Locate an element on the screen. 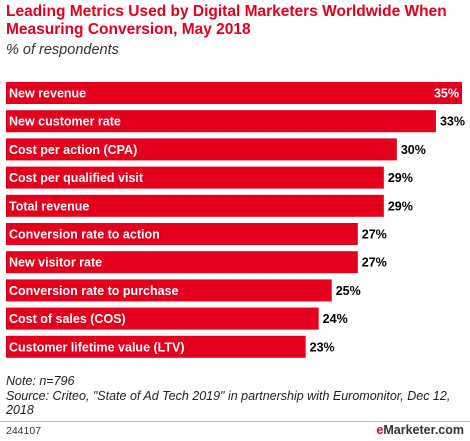 This screenshot has width=470, height=441. category-label-9: Customer lifetime value (LTV) is located at coordinates (97, 347).